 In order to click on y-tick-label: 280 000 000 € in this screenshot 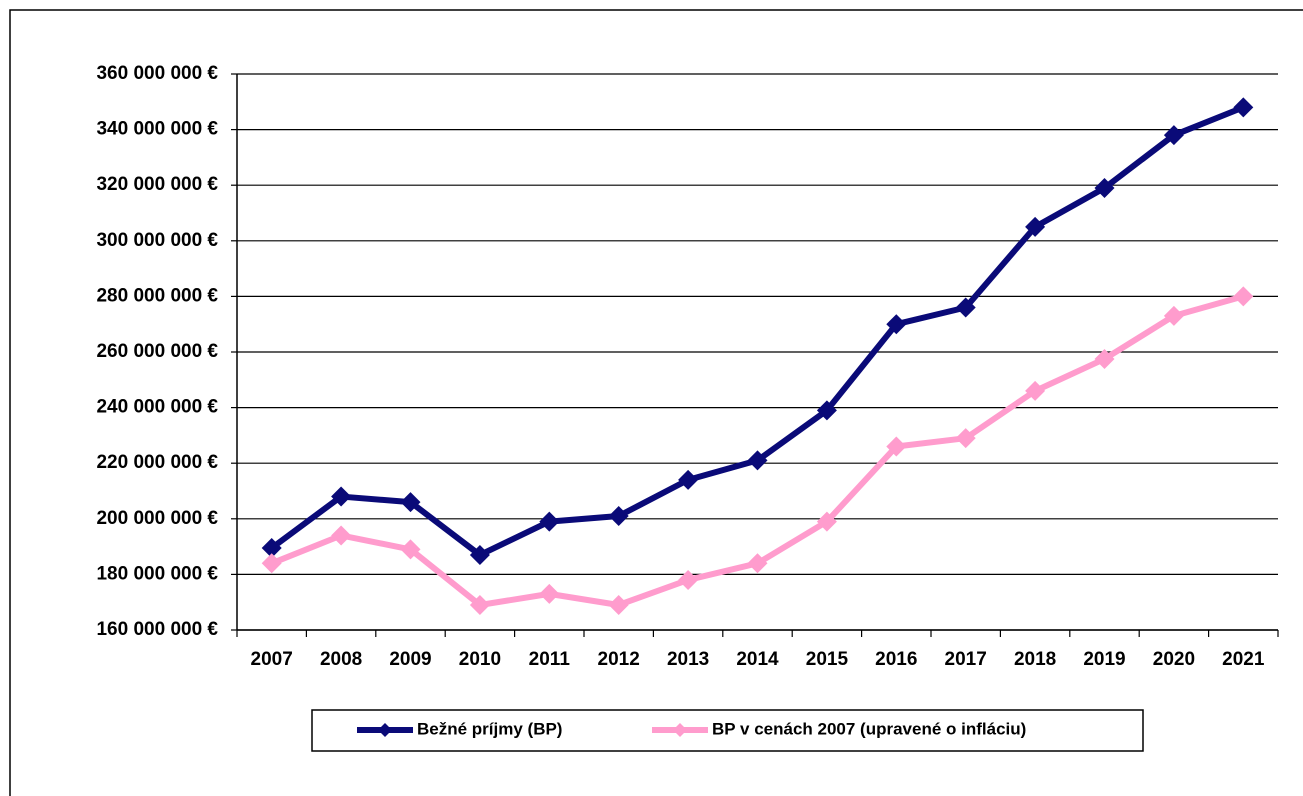, I will do `click(157, 295)`.